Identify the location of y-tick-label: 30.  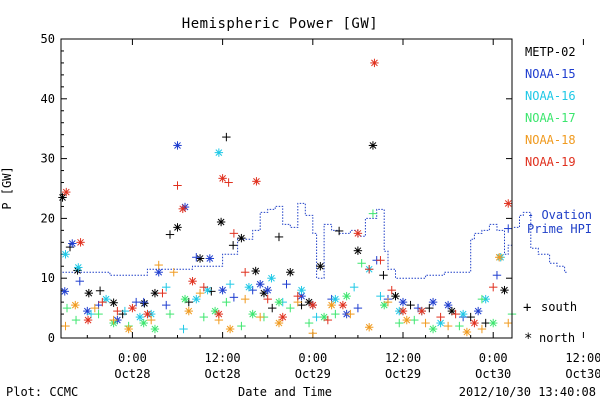
(48, 159).